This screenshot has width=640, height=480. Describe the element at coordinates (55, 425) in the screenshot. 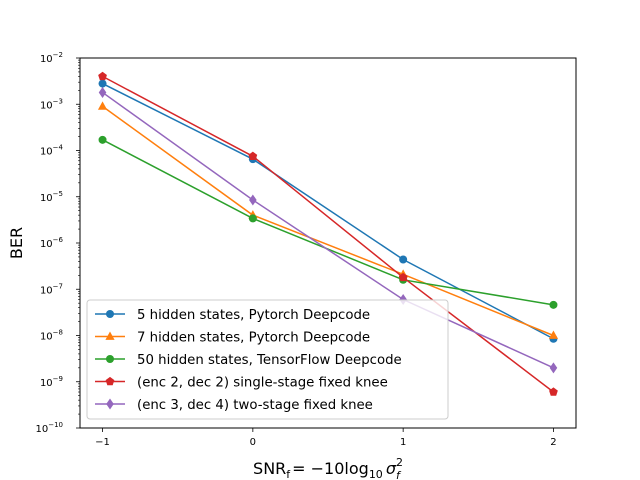

I see `y-tick-exponent: −10` at that location.